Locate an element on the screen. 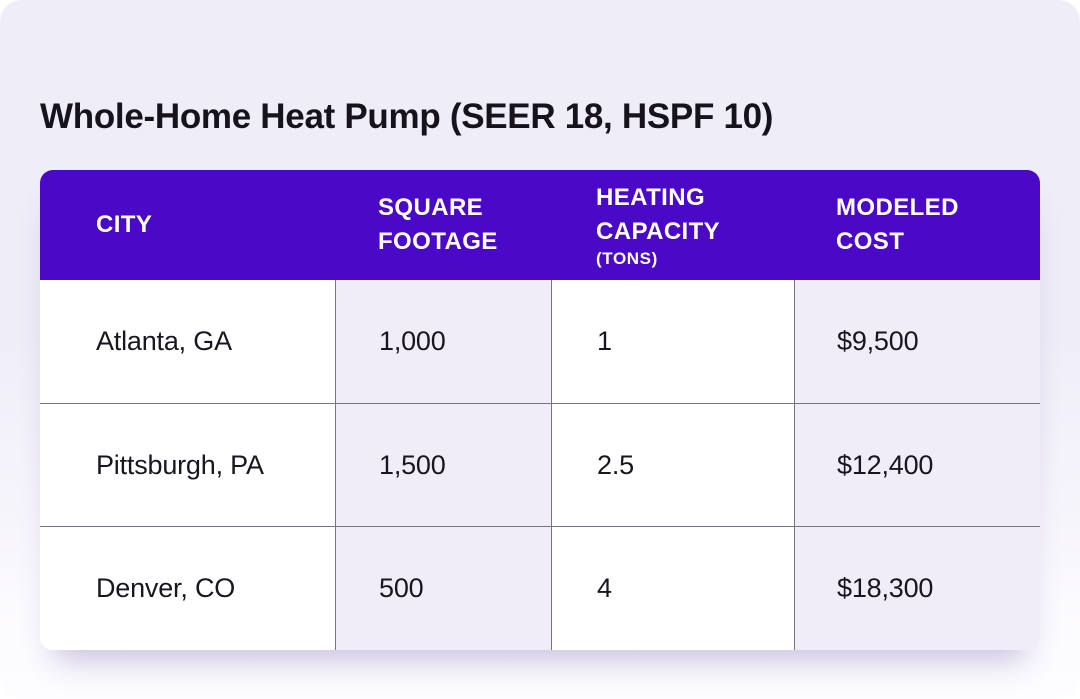  column-header-heating-capacity: HEATING CAPACITY (TONS) is located at coordinates (672, 225).